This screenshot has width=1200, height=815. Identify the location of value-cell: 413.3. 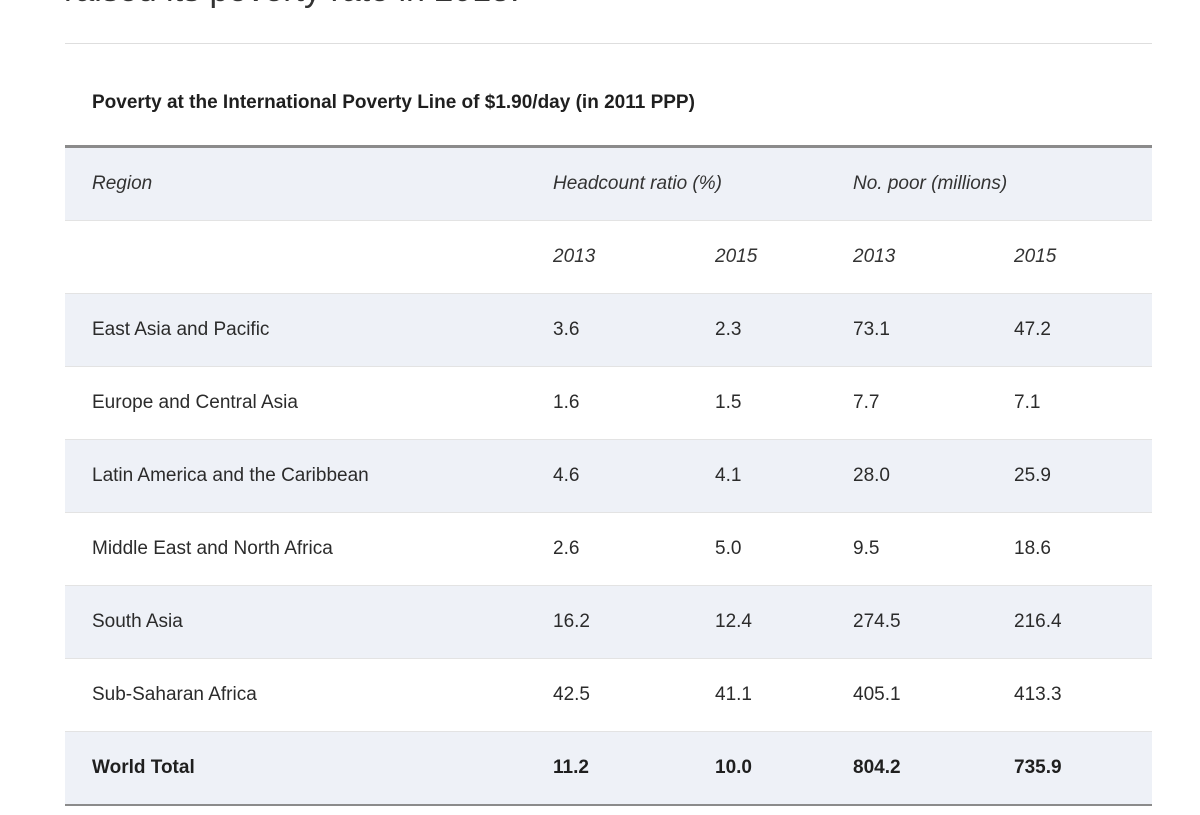
(1083, 695).